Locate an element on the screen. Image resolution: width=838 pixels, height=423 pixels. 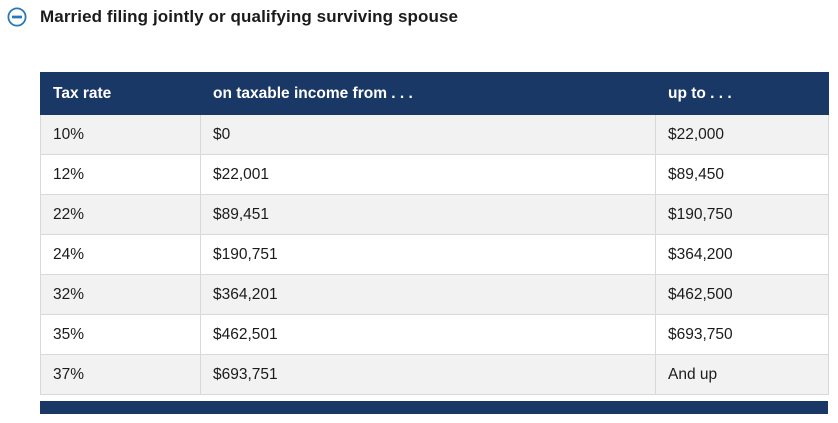
up-to-cell: $89,450 is located at coordinates (742, 174).